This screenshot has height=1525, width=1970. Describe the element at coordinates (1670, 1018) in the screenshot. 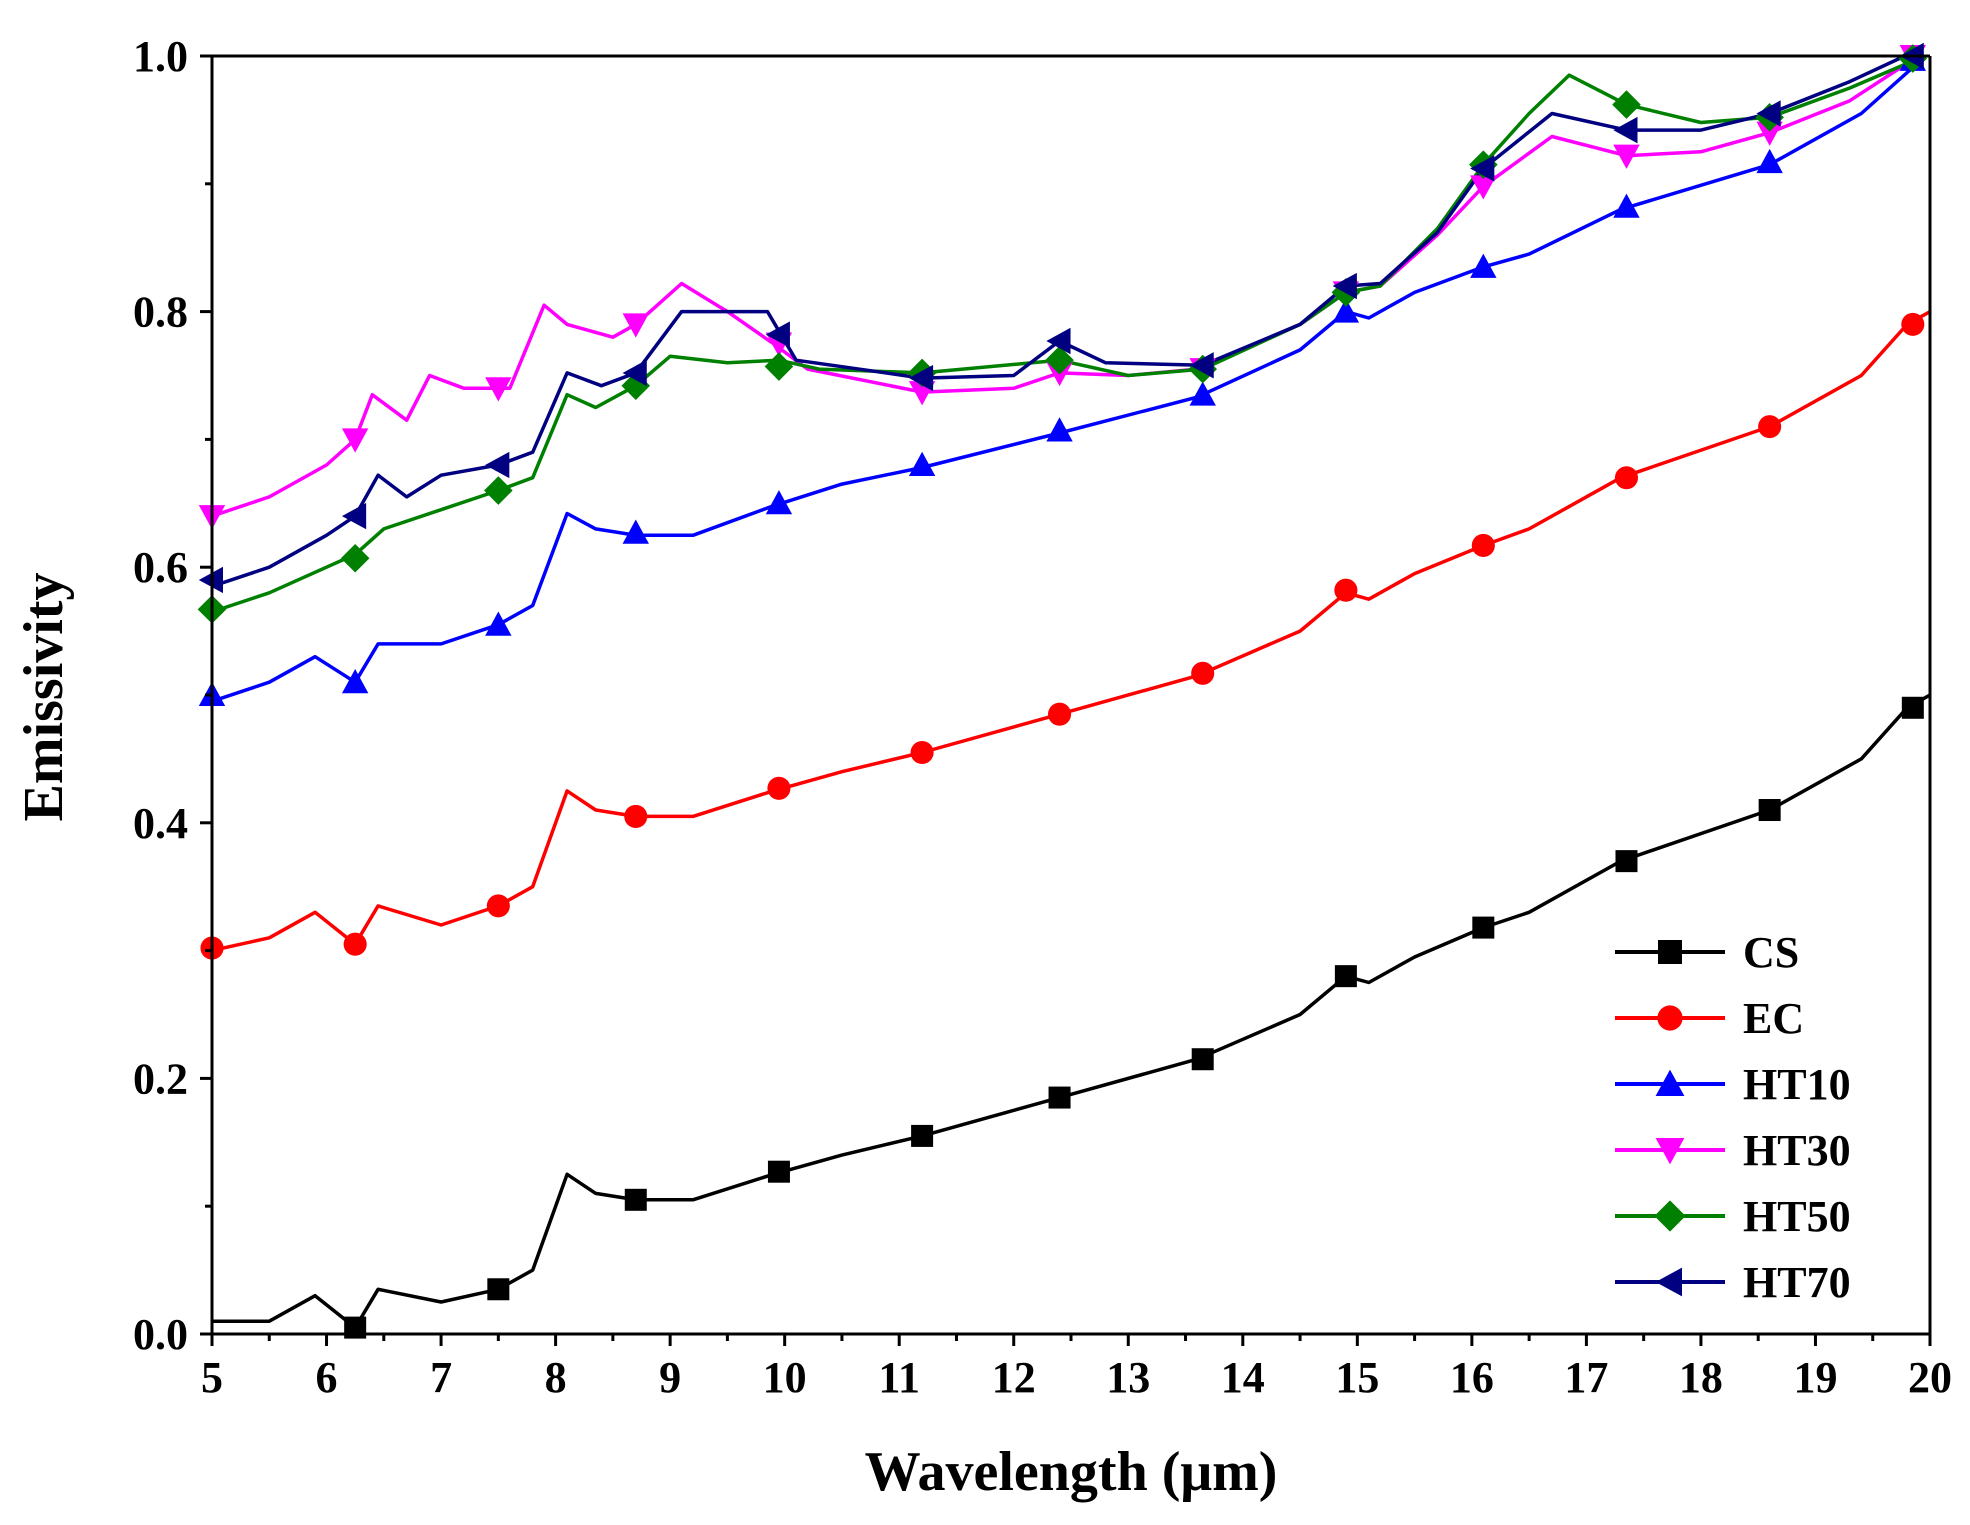

I see `legend-marker-ec` at that location.